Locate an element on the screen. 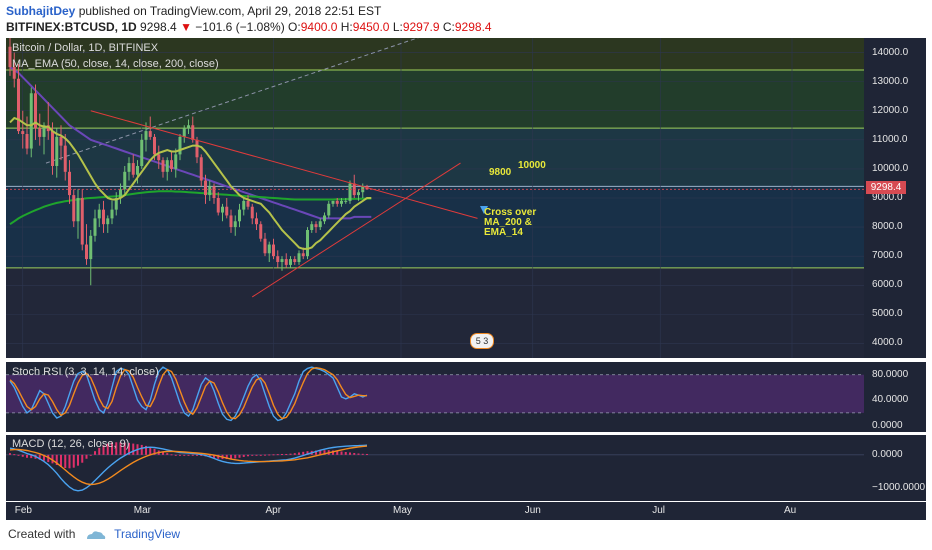 This screenshot has width=932, height=550. stoch-rsi-chart is located at coordinates (435, 394).